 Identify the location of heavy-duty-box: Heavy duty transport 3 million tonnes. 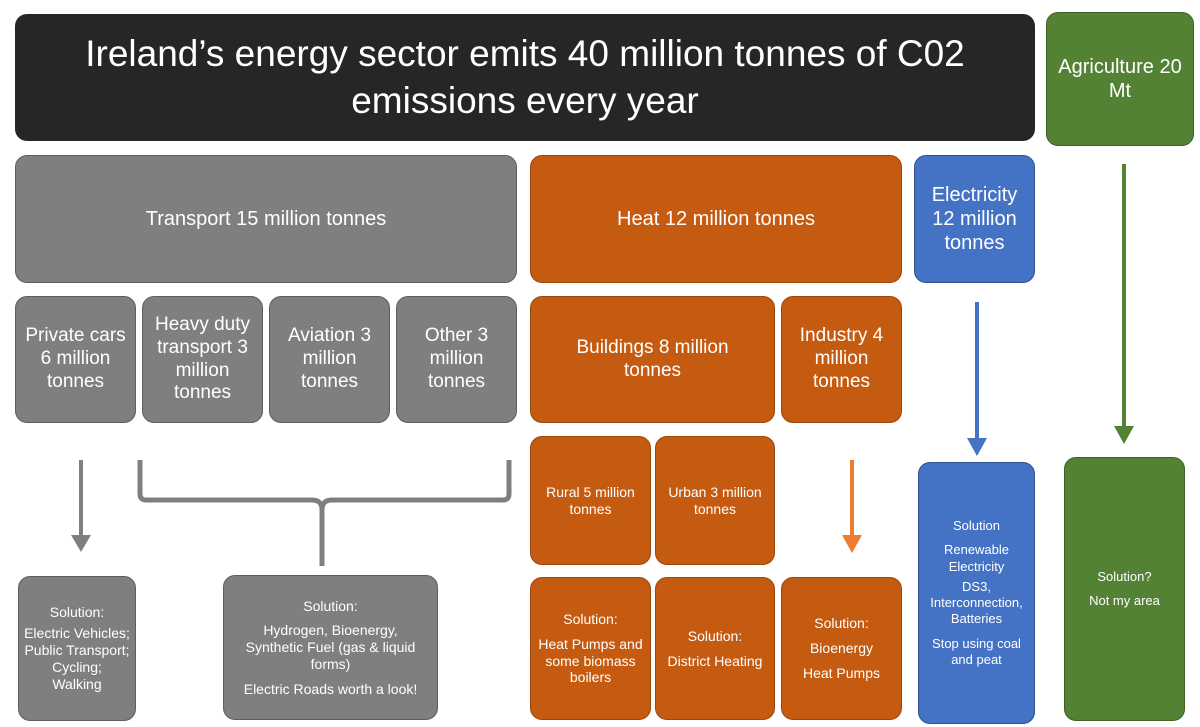
(202, 359).